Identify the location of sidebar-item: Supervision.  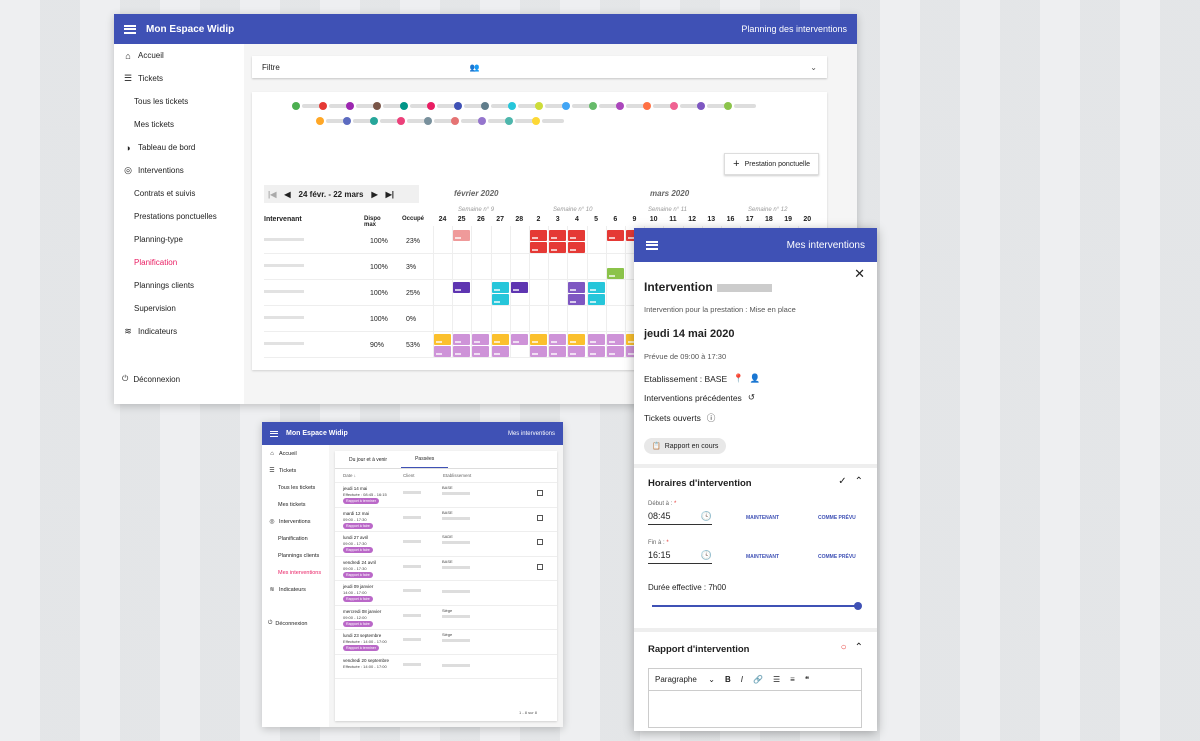
(179, 308).